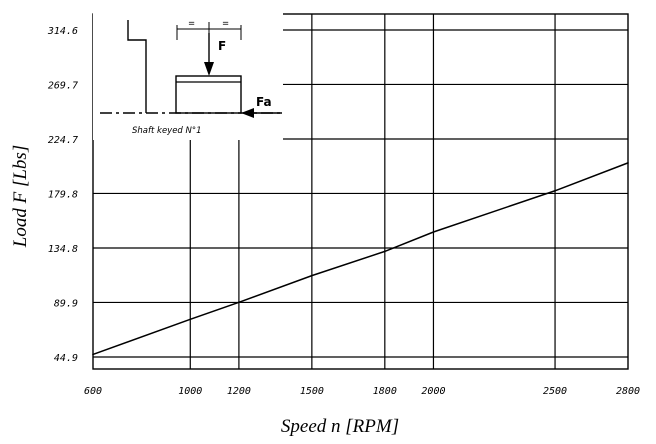  I want to click on shaft-shoulder, so click(137, 66).